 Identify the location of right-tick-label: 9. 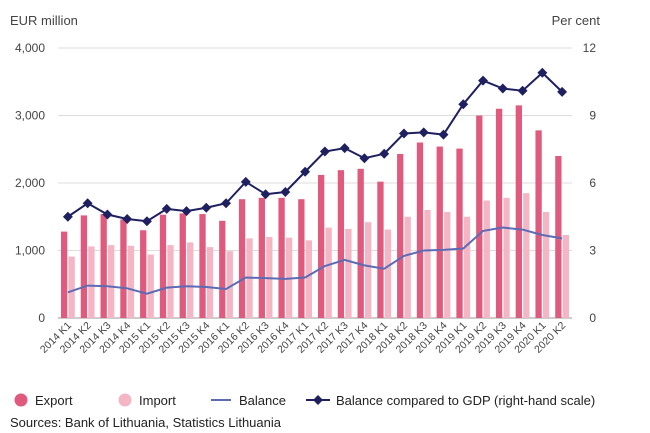
(592, 116).